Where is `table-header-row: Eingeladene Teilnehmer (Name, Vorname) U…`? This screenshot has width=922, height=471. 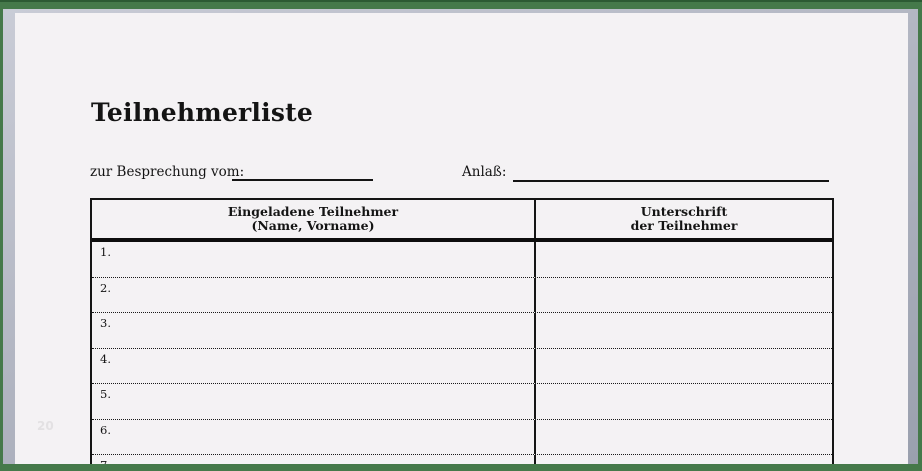 table-header-row: Eingeladene Teilnehmer (Name, Vorname) U… is located at coordinates (462, 221).